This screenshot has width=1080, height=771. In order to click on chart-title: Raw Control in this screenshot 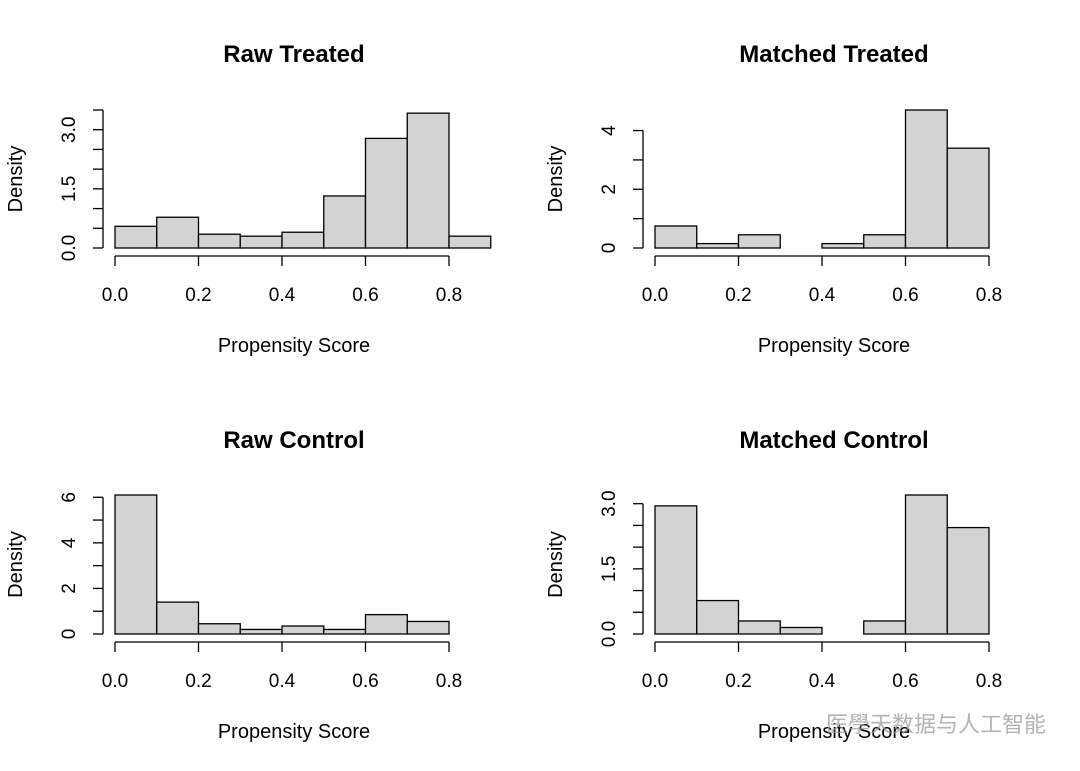, I will do `click(293, 440)`.